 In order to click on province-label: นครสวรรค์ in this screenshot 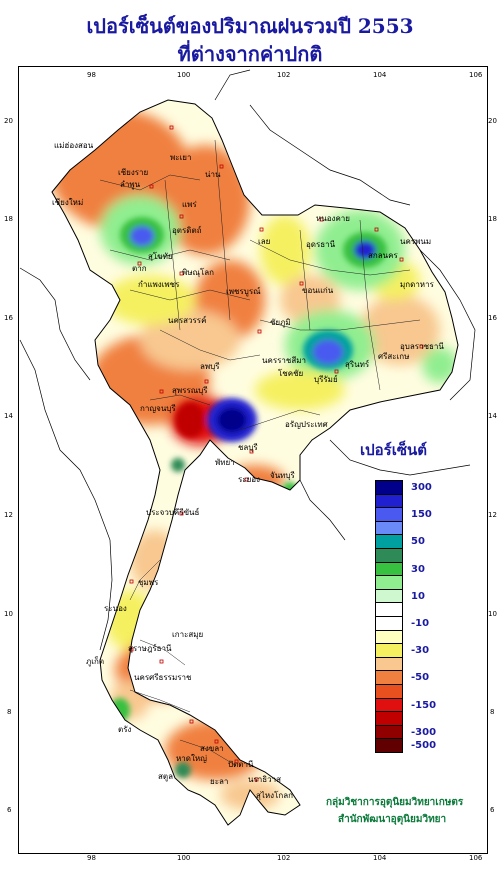, I will do `click(187, 320)`.